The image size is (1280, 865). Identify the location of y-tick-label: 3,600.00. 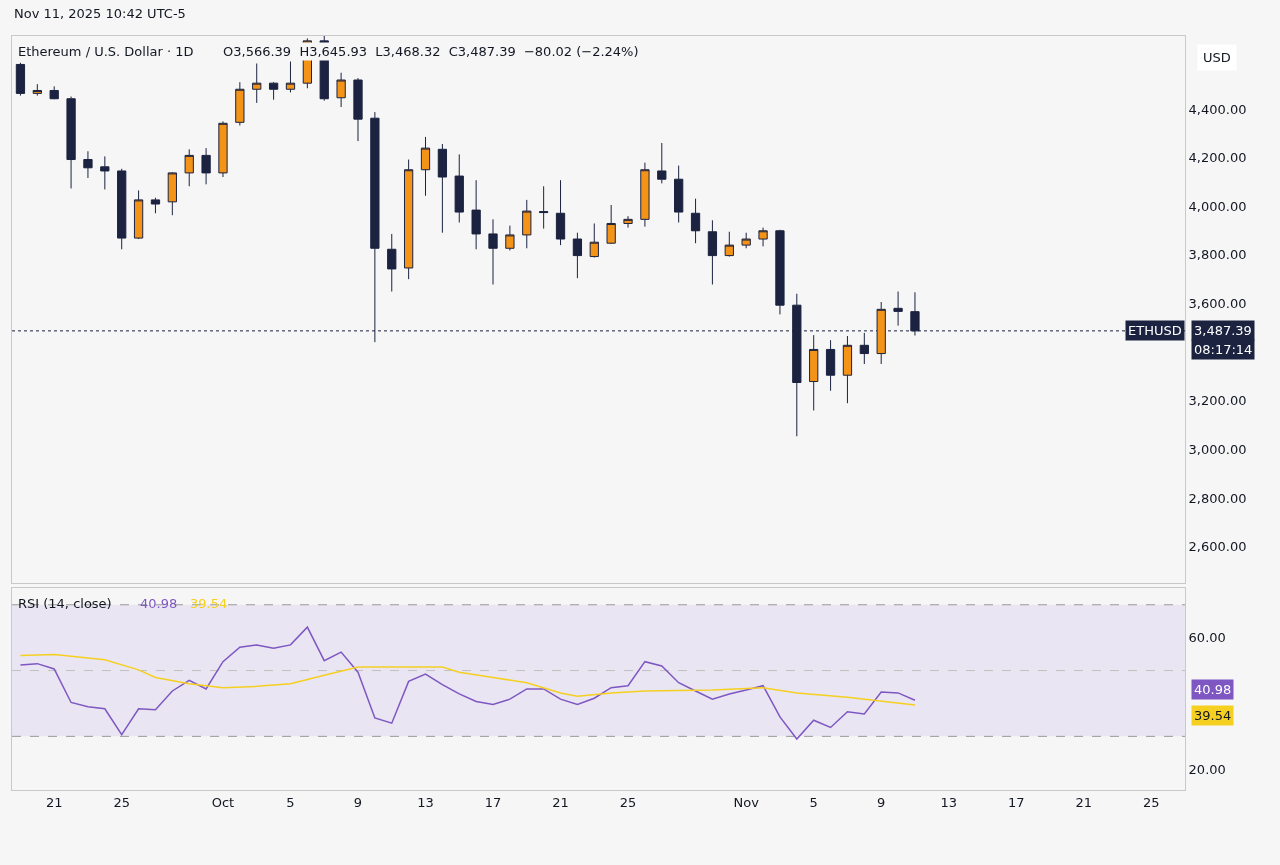
(1217, 304).